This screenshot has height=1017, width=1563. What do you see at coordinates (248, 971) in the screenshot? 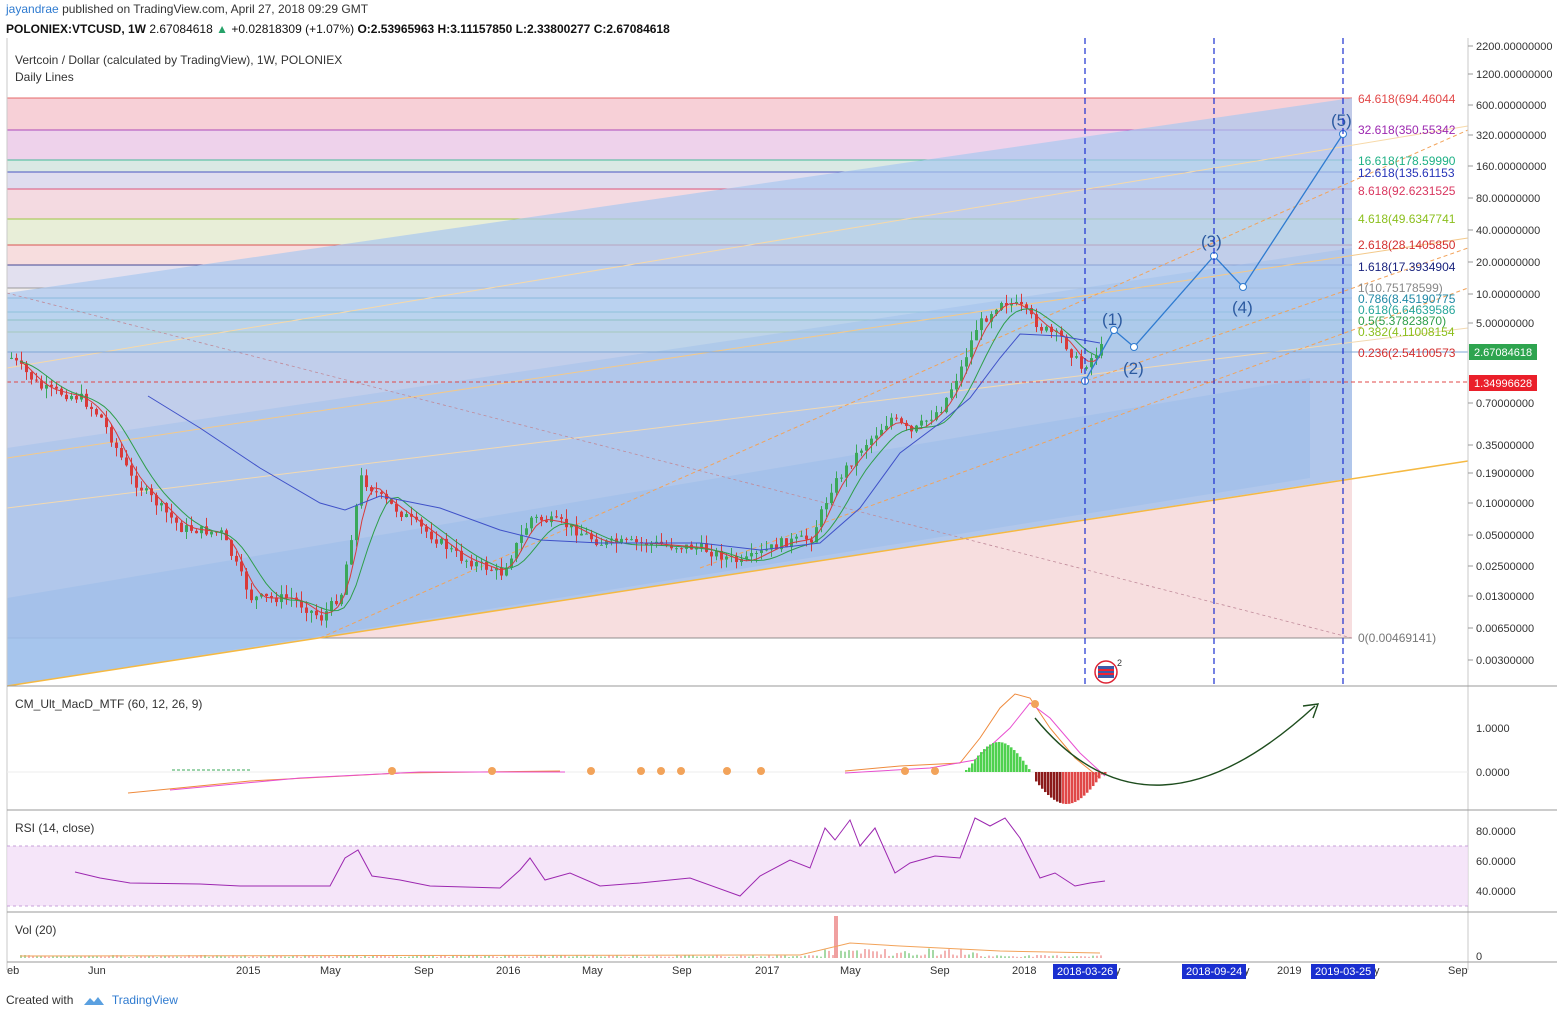
I see `time-tick-label: 2015` at bounding box center [248, 971].